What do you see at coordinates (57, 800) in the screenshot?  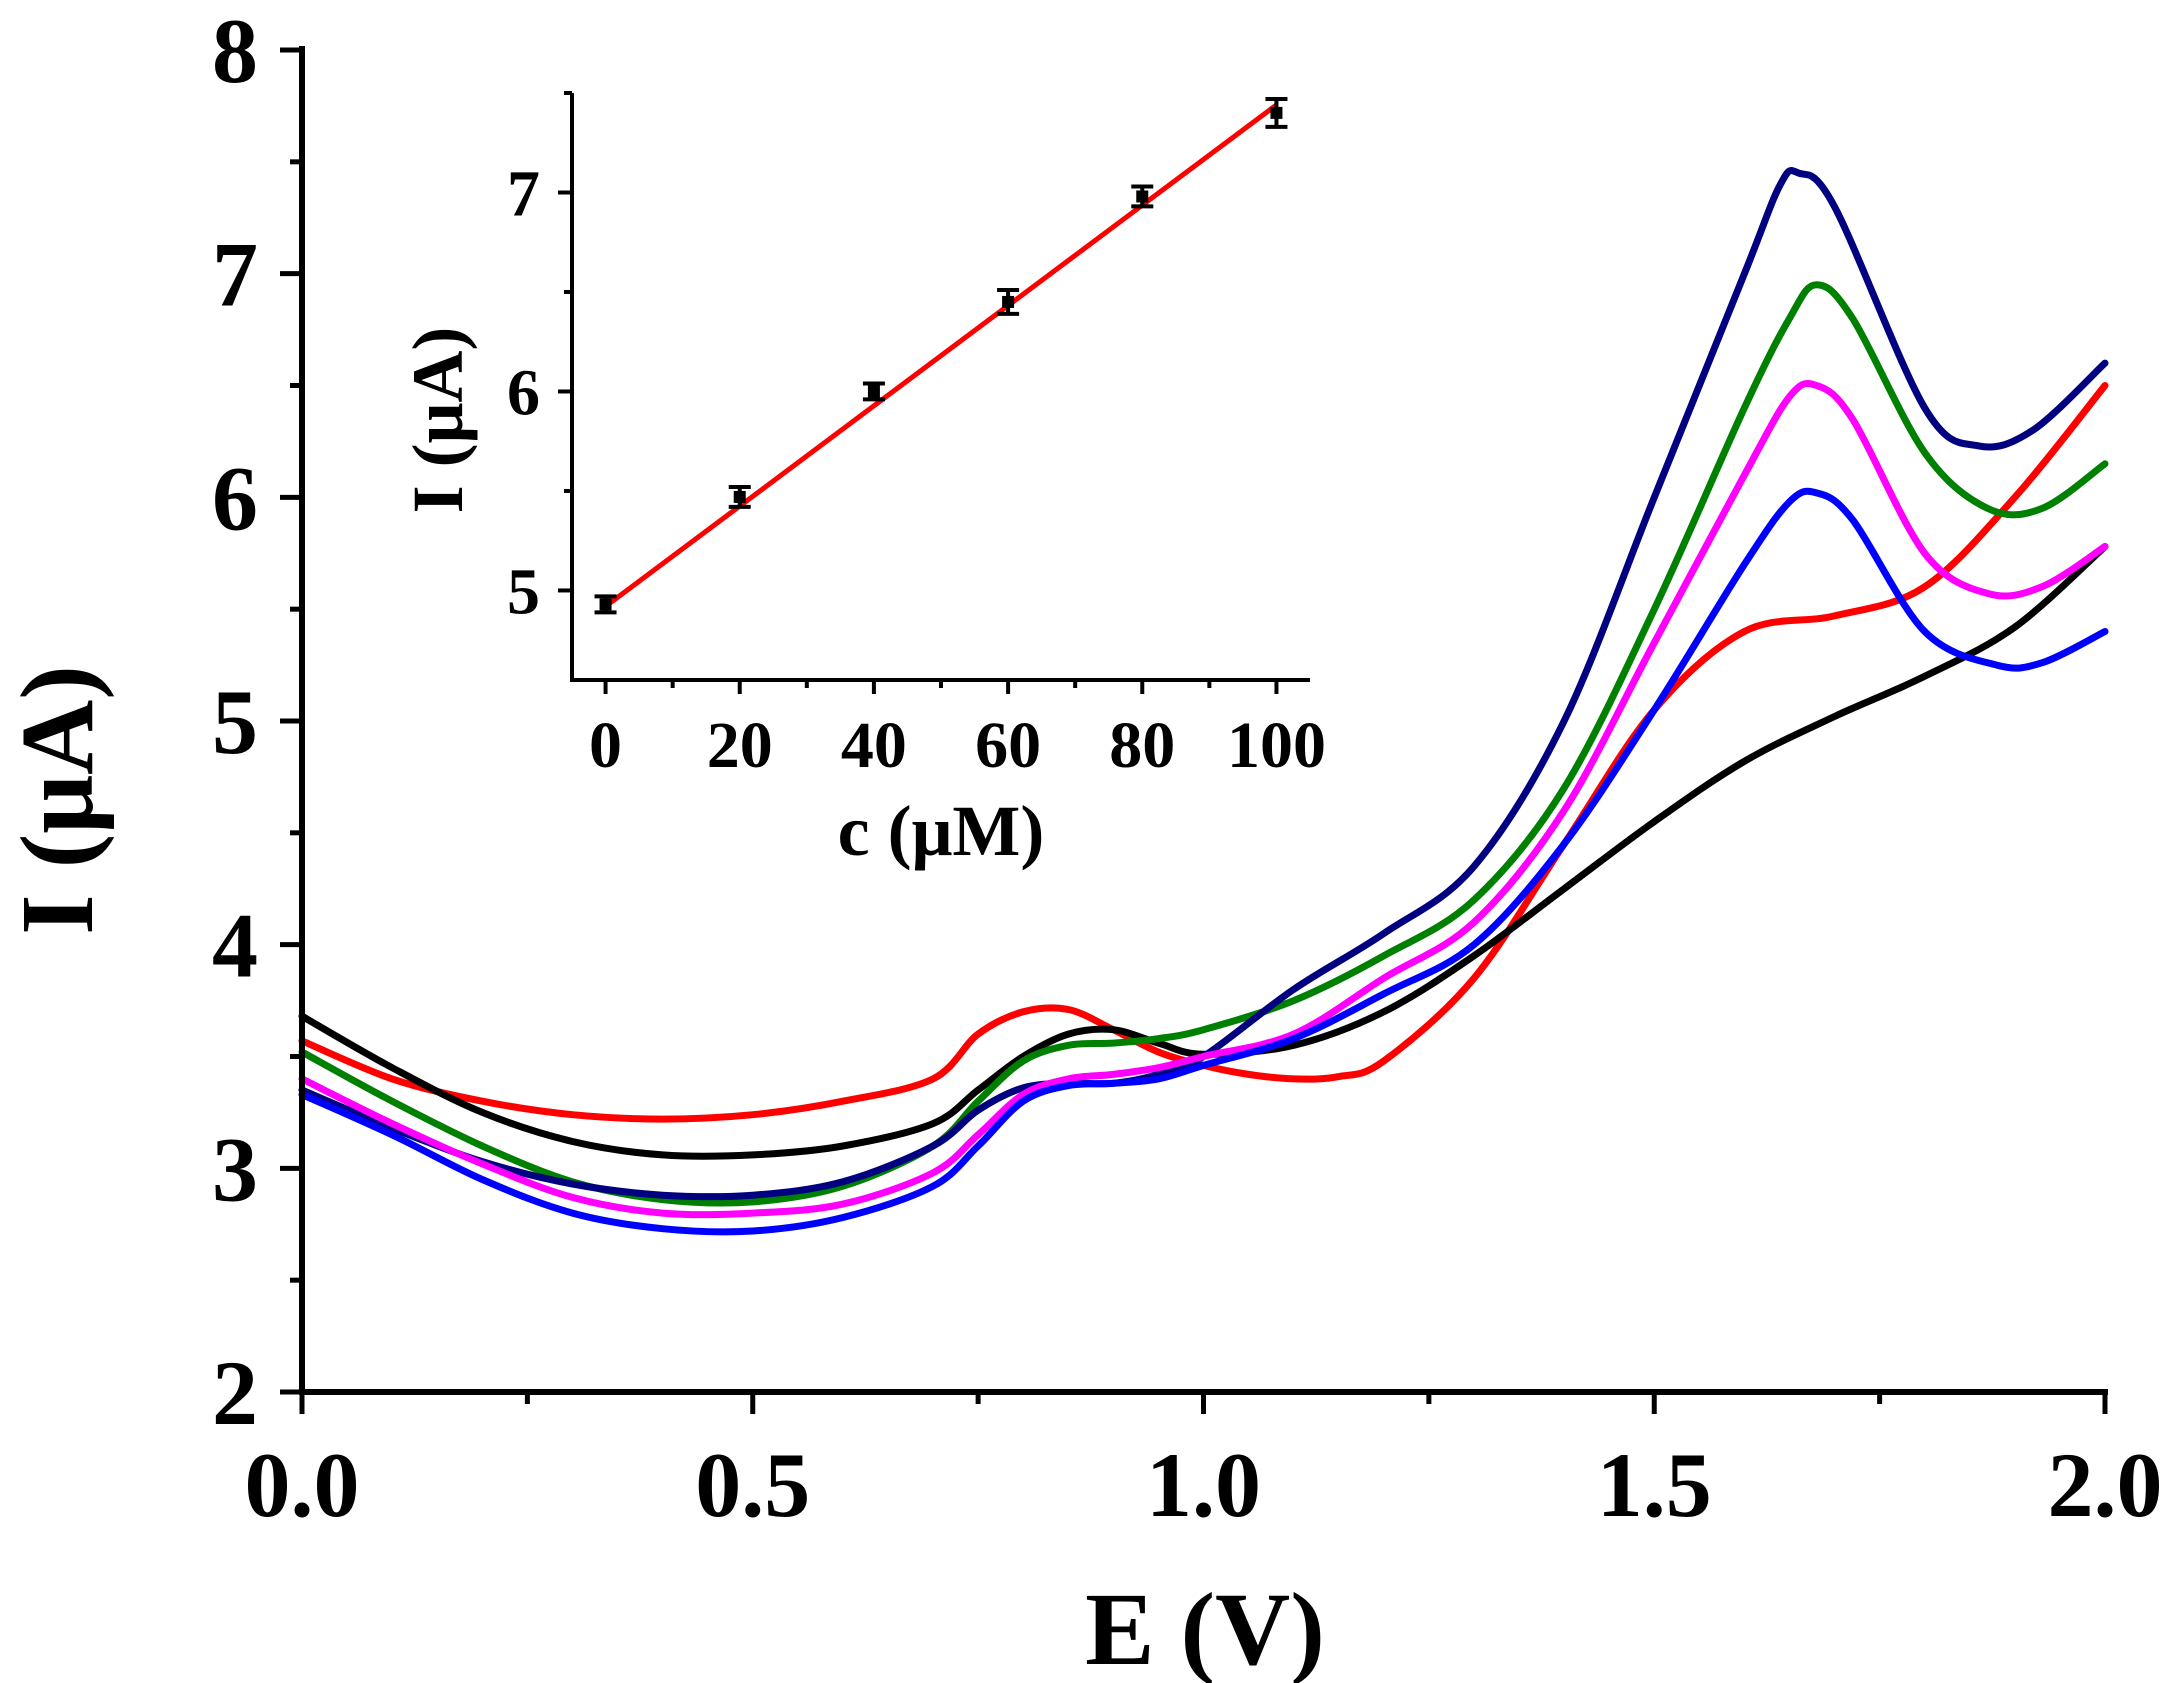 I see `y-axis-title: I (μA)` at bounding box center [57, 800].